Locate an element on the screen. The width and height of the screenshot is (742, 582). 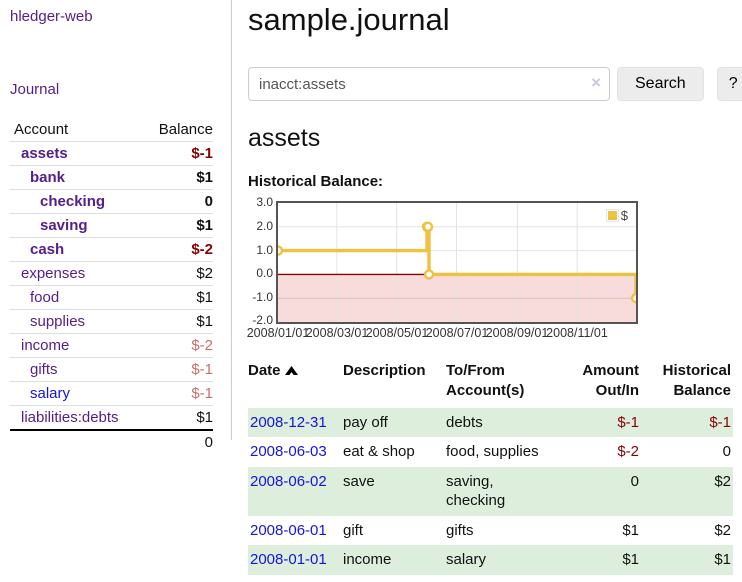
transaction-date-link: 2008-01-01 is located at coordinates (288, 559).